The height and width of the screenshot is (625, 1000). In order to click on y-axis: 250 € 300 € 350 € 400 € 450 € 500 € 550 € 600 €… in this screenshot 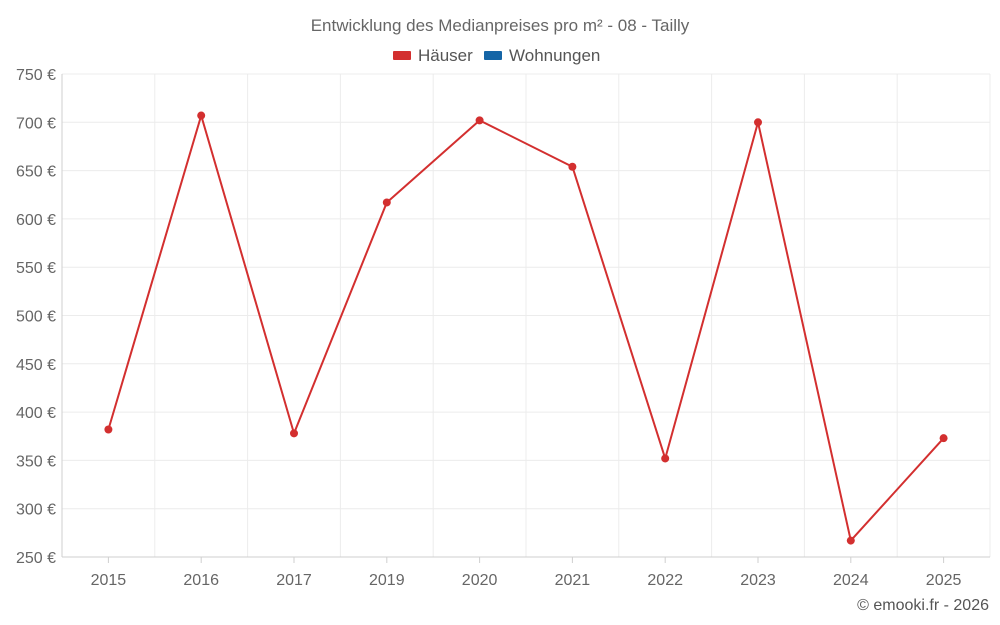, I will do `click(39, 317)`.